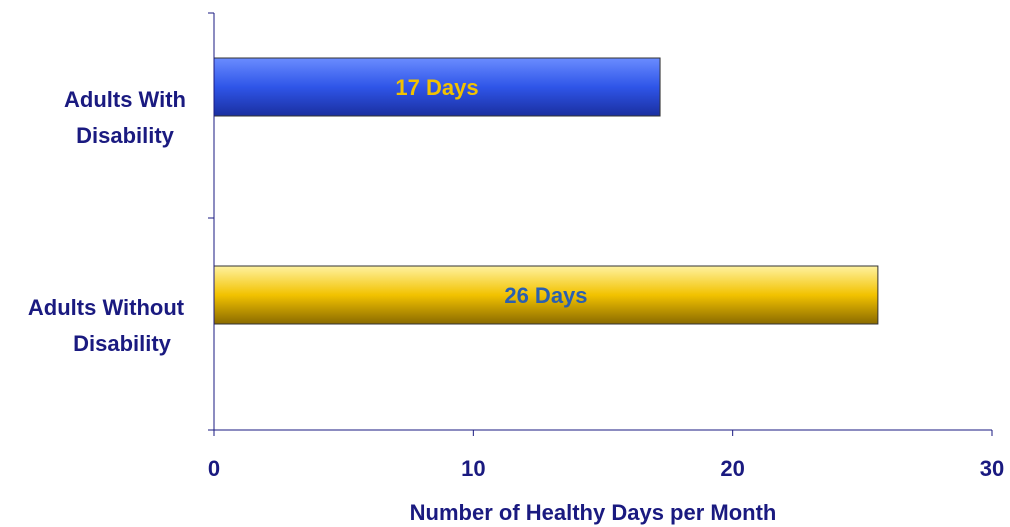 This screenshot has width=1010, height=527. Describe the element at coordinates (122, 343) in the screenshot. I see `category-label-without-line2: Disability` at that location.